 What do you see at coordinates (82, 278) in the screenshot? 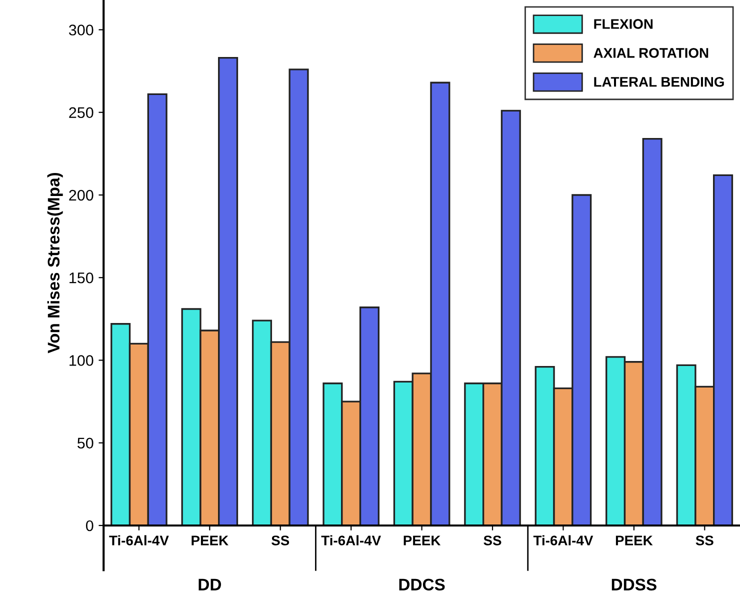
I see `y-tick-label: 150` at bounding box center [82, 278].